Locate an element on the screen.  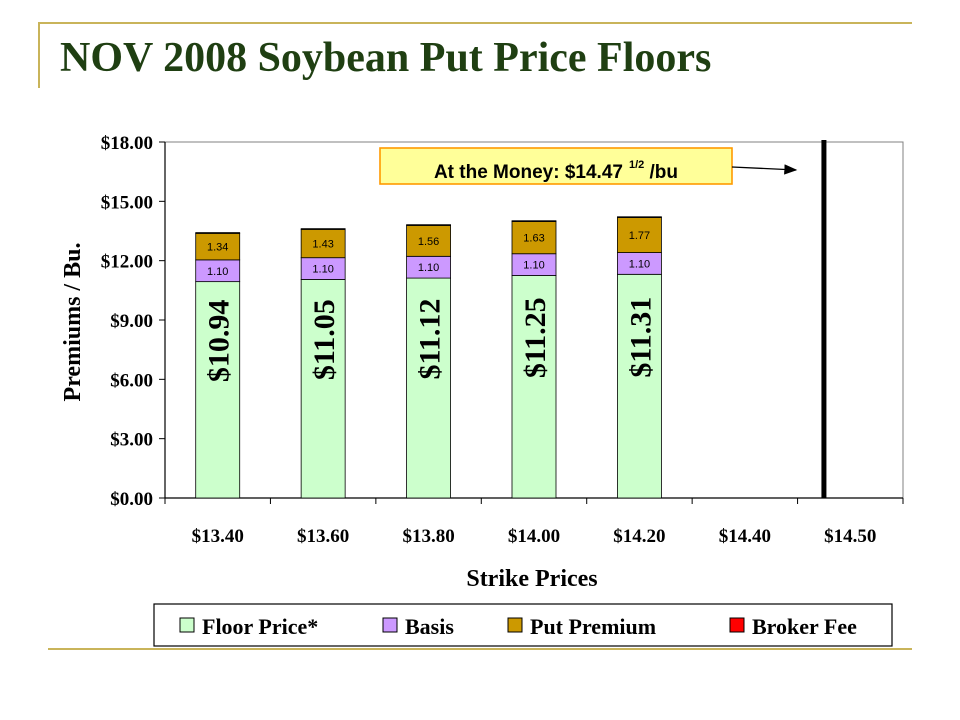
footer-divider is located at coordinates (480, 649).